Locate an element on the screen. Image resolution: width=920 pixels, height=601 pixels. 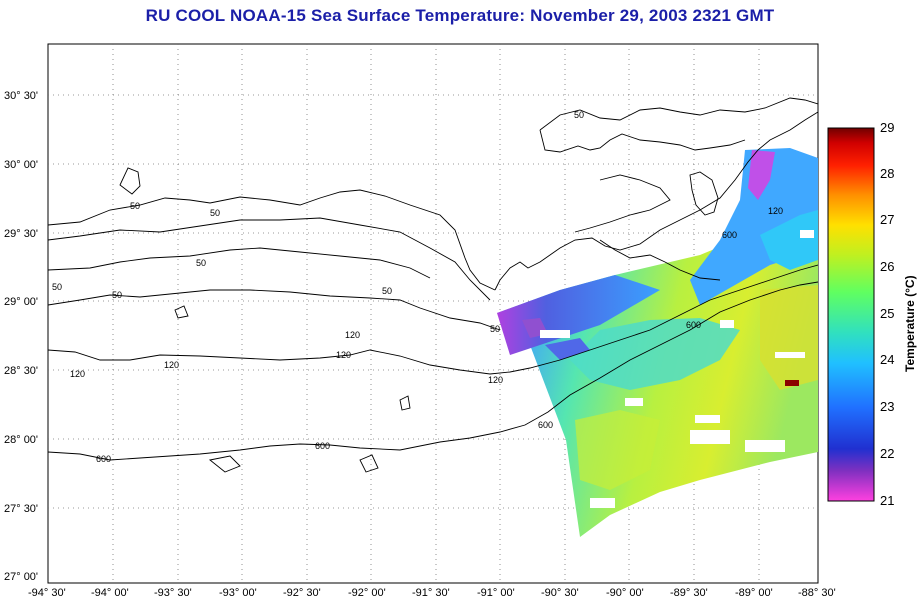
lon-tick-label: -89° 30' is located at coordinates (689, 593).